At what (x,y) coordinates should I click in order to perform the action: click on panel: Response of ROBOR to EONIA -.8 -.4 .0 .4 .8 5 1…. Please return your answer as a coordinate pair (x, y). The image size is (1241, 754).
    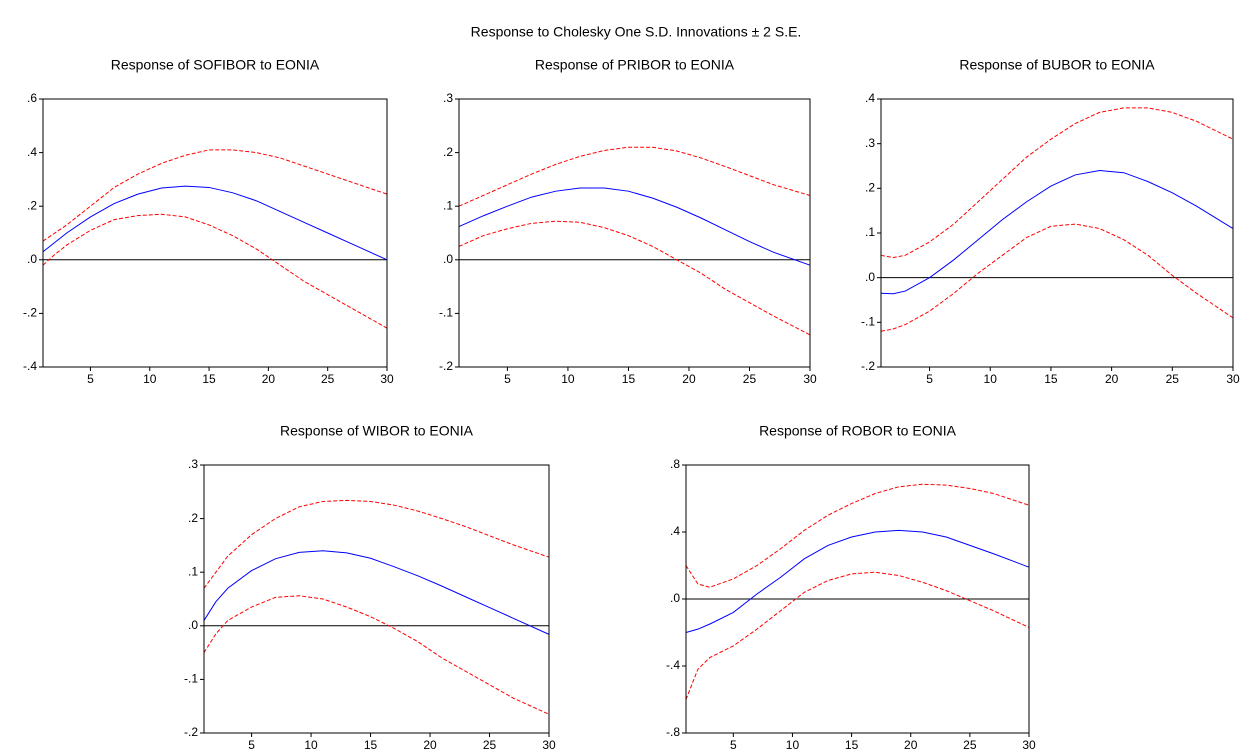
    Looking at the image, I should click on (851, 587).